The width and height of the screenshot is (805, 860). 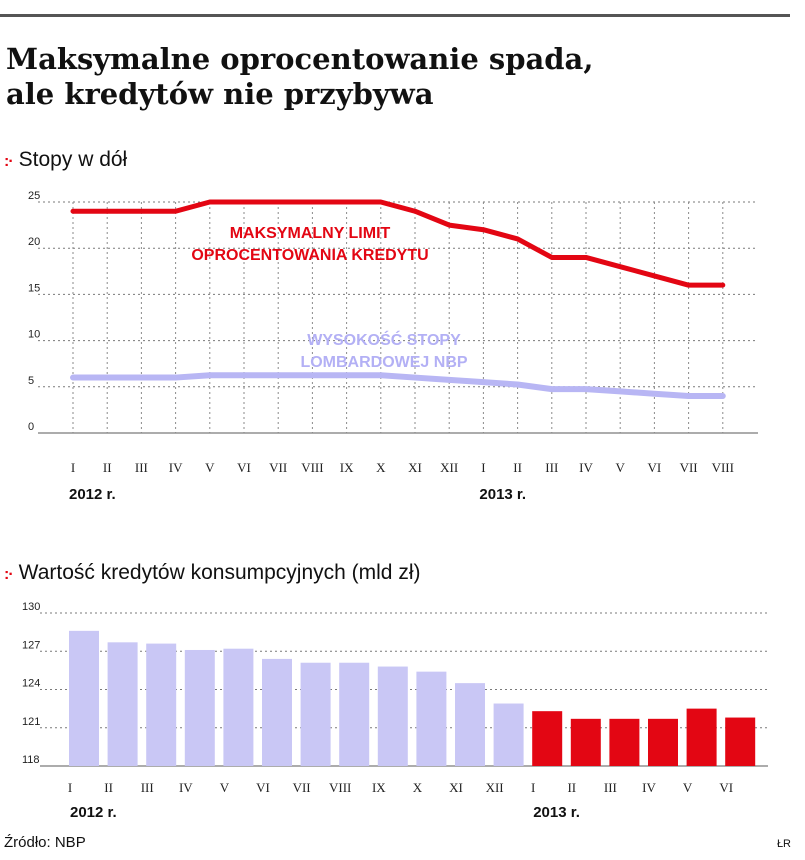 I want to click on author-initials: ŁR, so click(x=783, y=844).